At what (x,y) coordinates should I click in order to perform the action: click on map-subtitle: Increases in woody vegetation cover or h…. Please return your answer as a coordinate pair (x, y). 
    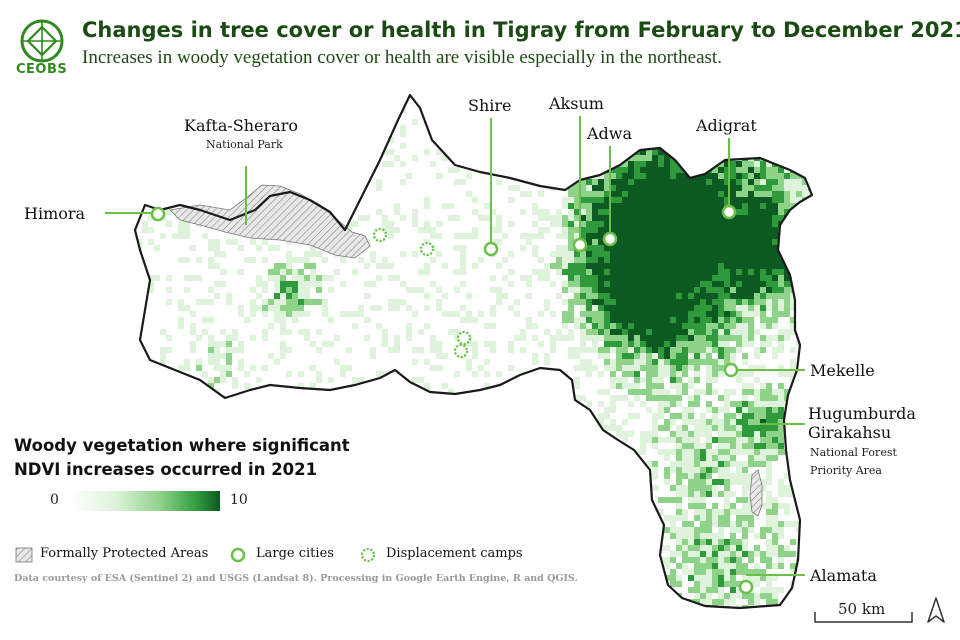
    Looking at the image, I should click on (402, 57).